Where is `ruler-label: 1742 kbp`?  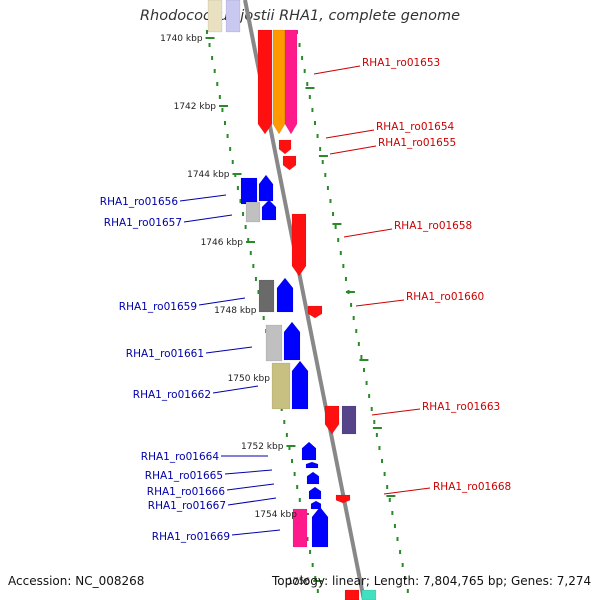
ruler-label: 1742 kbp is located at coordinates (195, 107).